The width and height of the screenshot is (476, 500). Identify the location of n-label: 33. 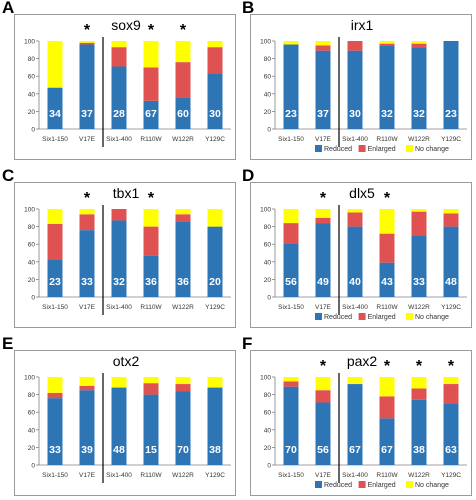
(87, 282).